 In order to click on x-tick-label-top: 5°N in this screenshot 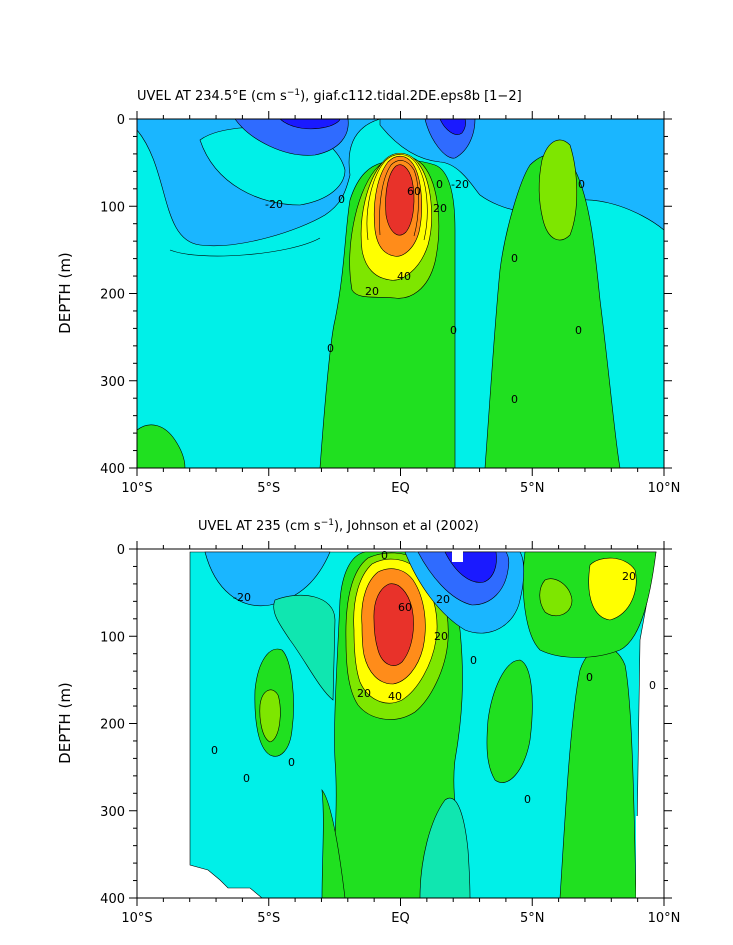, I will do `click(532, 488)`.